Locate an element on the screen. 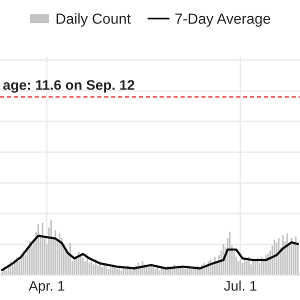 The width and height of the screenshot is (300, 300). text: age: 11.6 on Sep. 12 is located at coordinates (68, 86).